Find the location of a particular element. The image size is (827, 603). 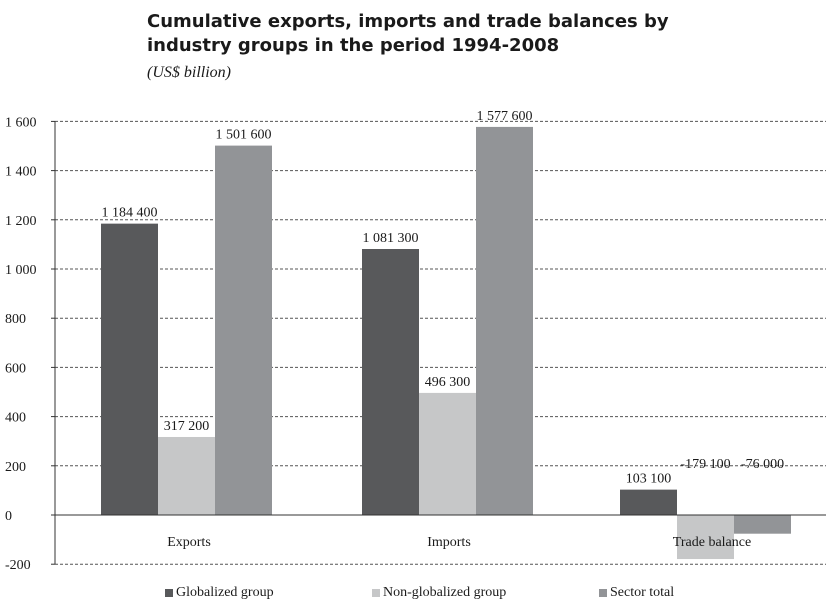

data-label: 496 300 is located at coordinates (448, 382).